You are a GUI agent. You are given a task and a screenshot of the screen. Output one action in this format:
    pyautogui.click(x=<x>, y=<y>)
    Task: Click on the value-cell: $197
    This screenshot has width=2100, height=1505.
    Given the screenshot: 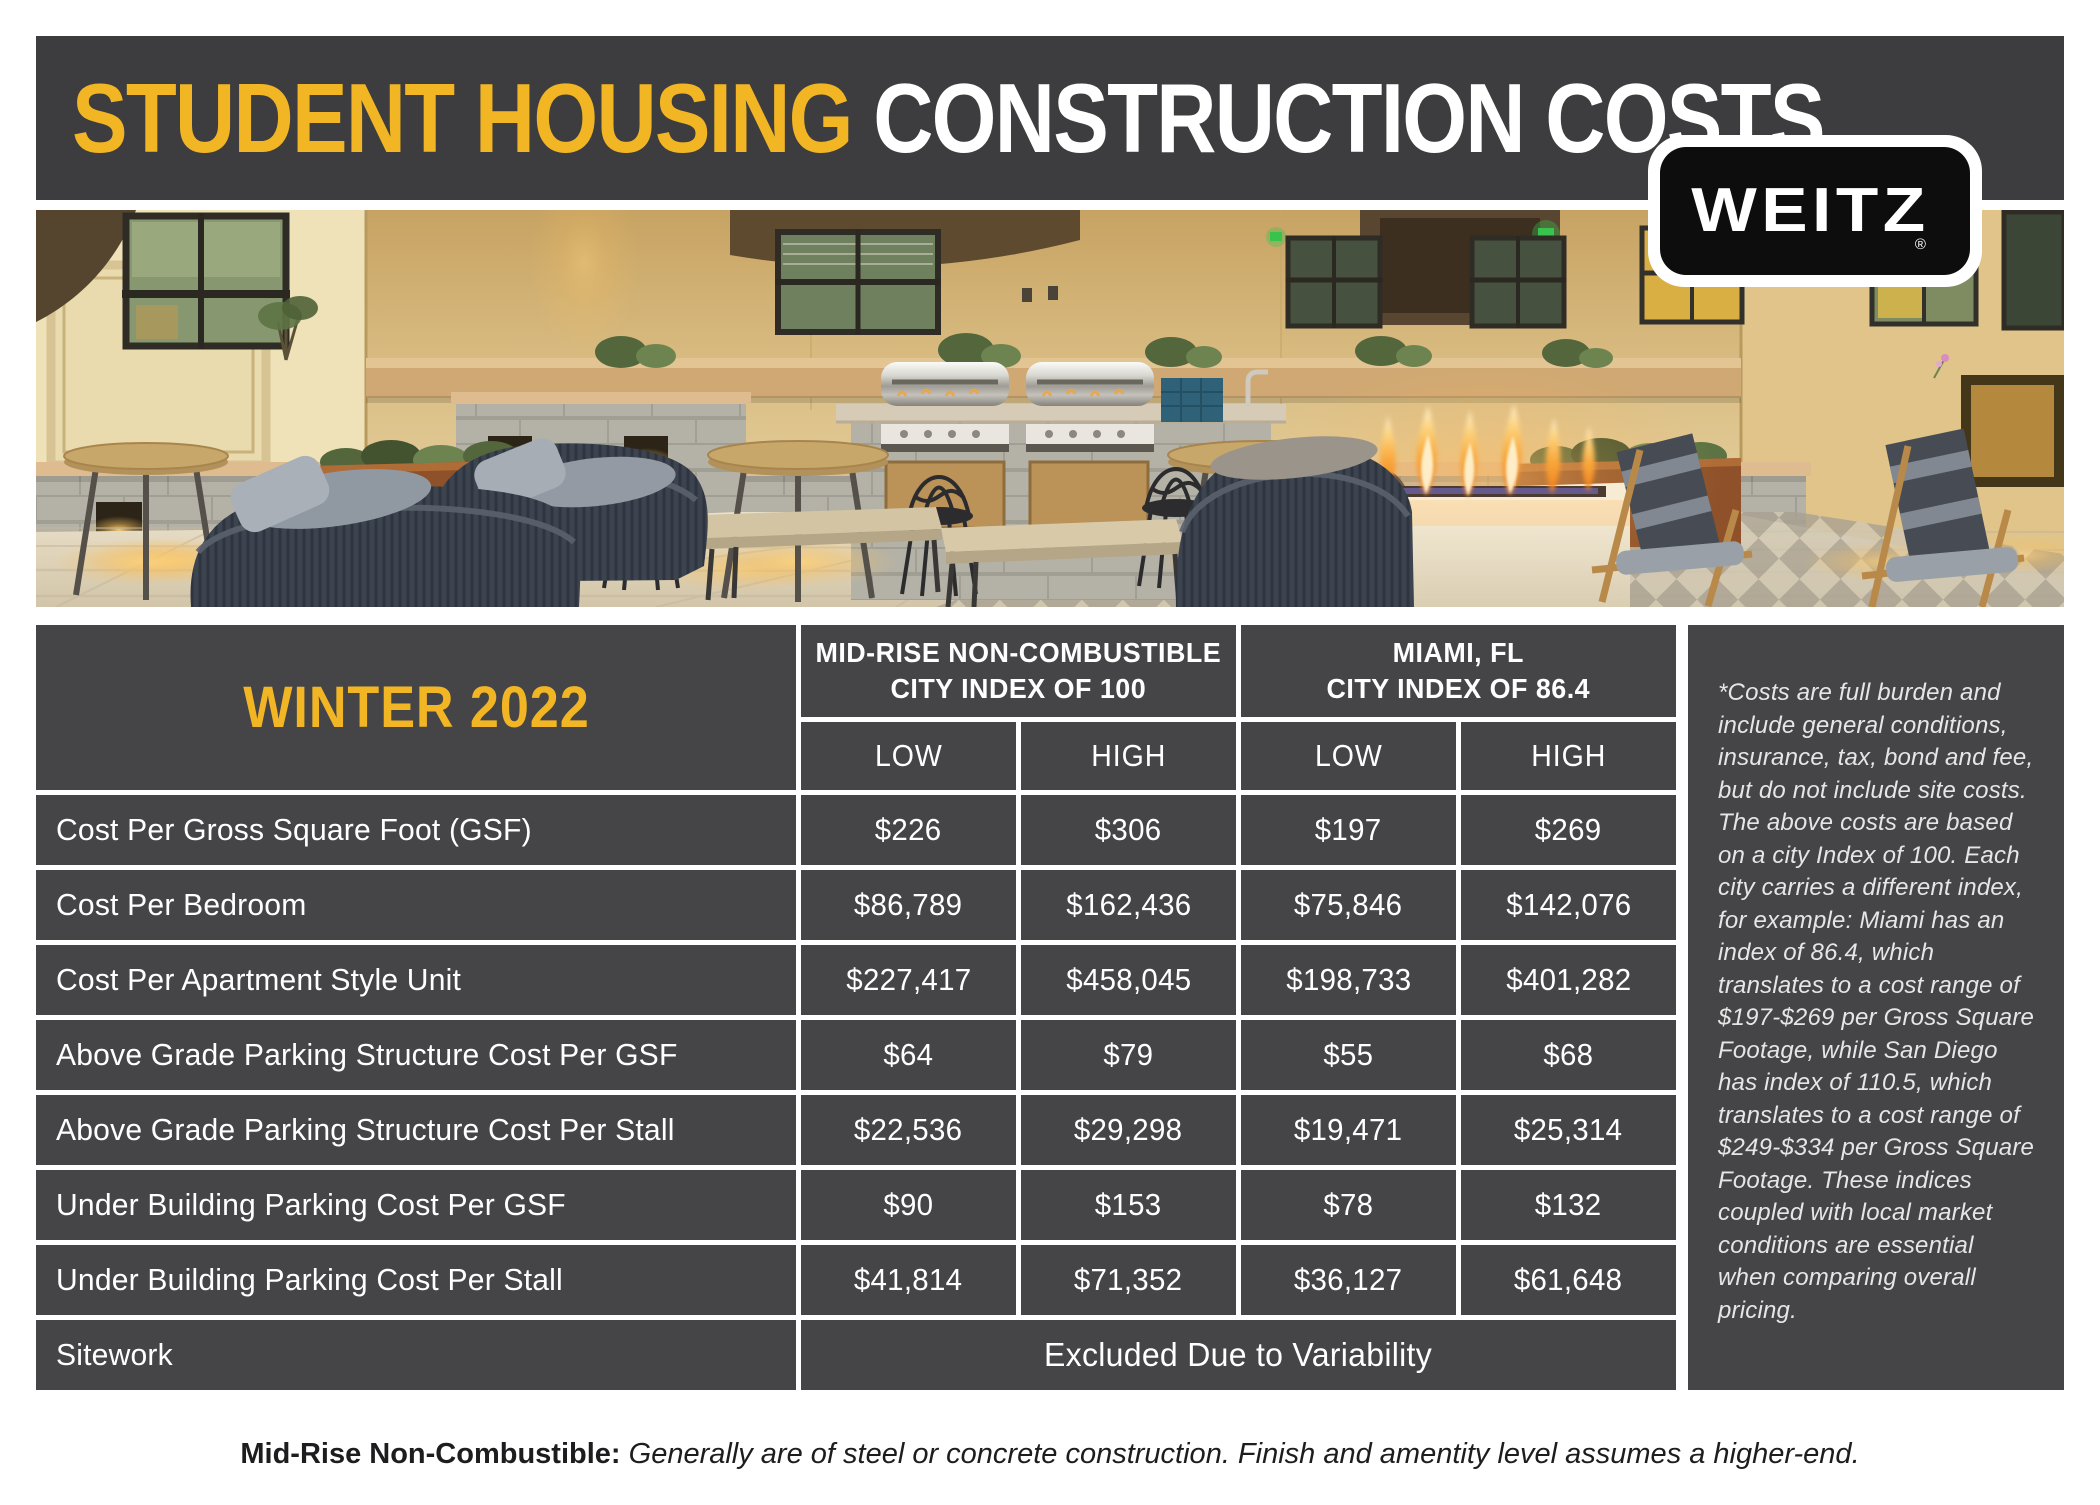 What is the action you would take?
    pyautogui.click(x=1348, y=830)
    